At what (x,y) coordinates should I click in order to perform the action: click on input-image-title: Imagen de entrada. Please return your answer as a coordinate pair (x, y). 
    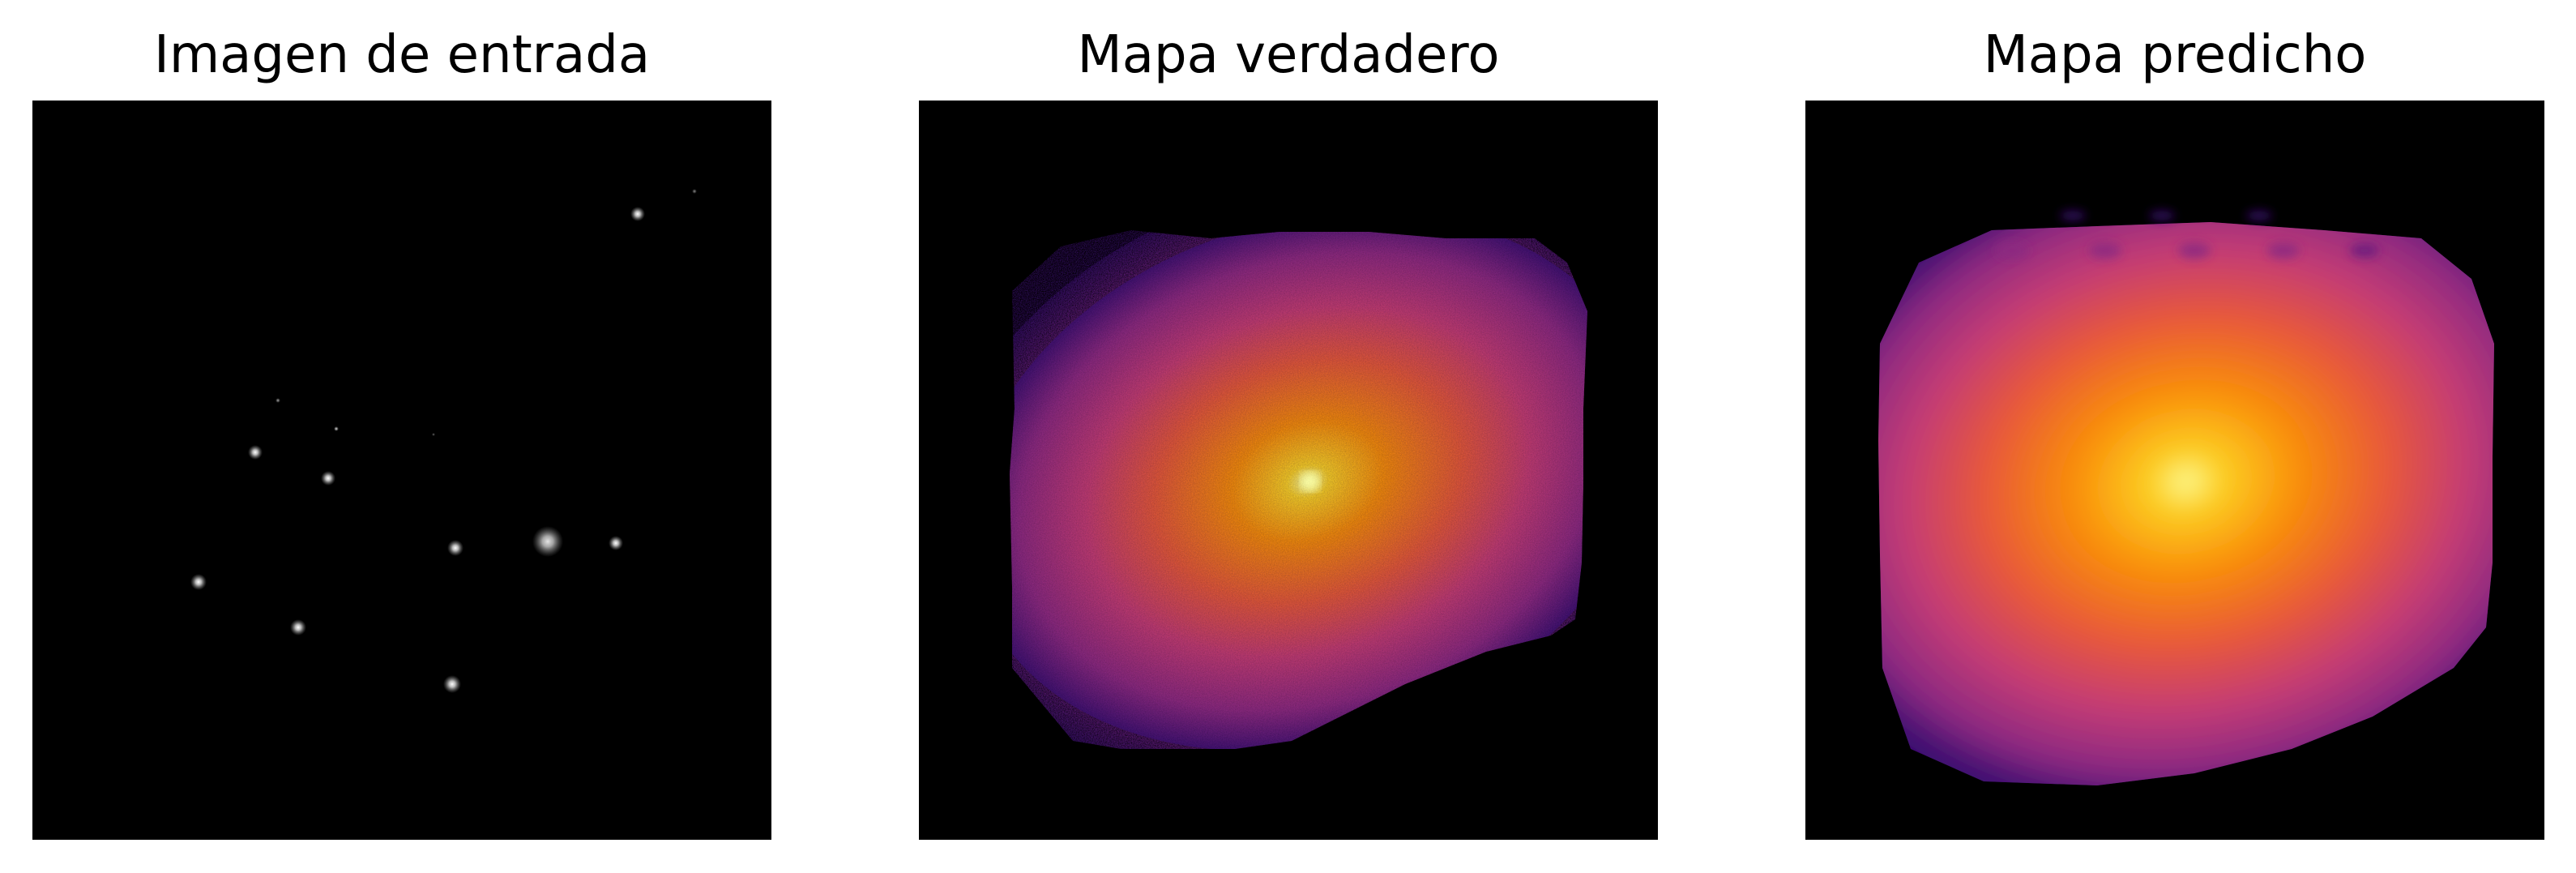
    Looking at the image, I should click on (402, 55).